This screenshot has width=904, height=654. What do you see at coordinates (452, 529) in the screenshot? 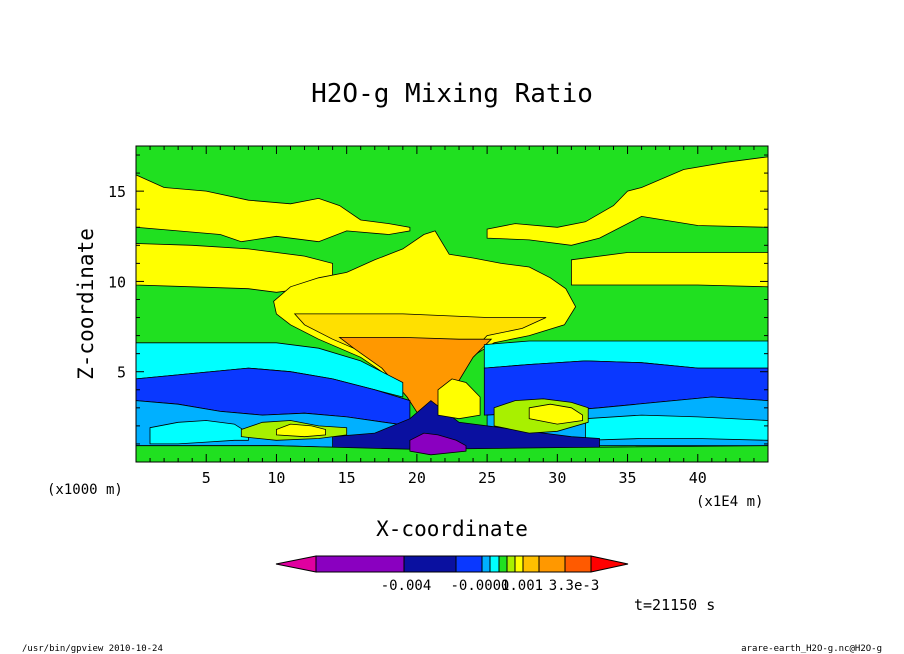
I see `x-axis-label: X-coordinate` at bounding box center [452, 529].